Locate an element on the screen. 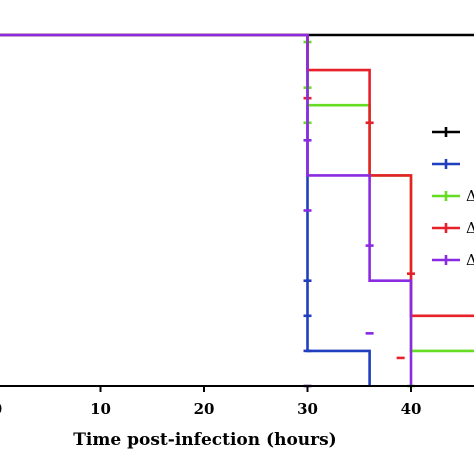 Image resolution: width=474 pixels, height=474 pixels. legend: ΔΔΔ is located at coordinates (453, 198).